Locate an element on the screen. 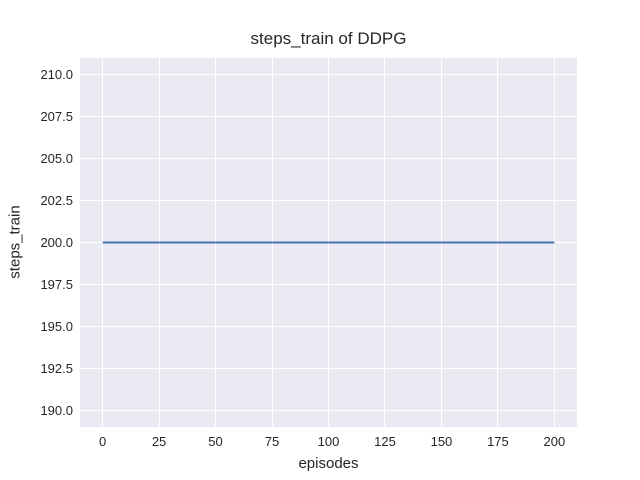  y-tick-label: 190.0 is located at coordinates (56, 410).